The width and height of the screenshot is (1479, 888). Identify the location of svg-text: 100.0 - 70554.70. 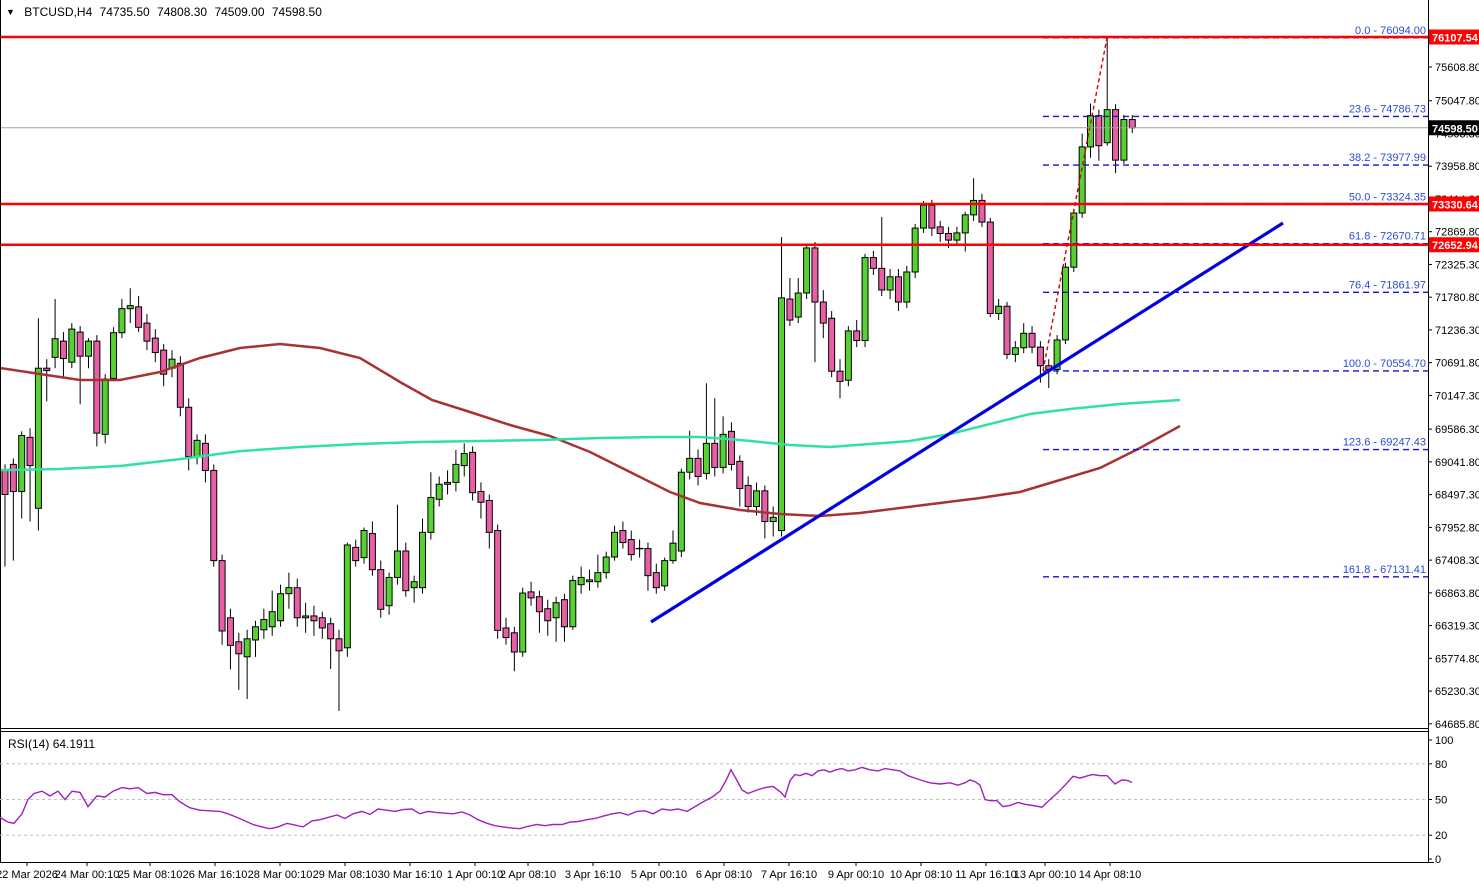
(1384, 364).